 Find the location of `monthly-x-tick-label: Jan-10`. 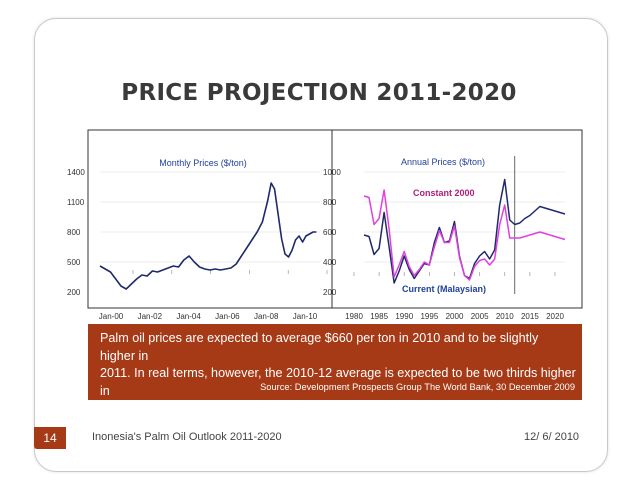

monthly-x-tick-label: Jan-10 is located at coordinates (305, 316).